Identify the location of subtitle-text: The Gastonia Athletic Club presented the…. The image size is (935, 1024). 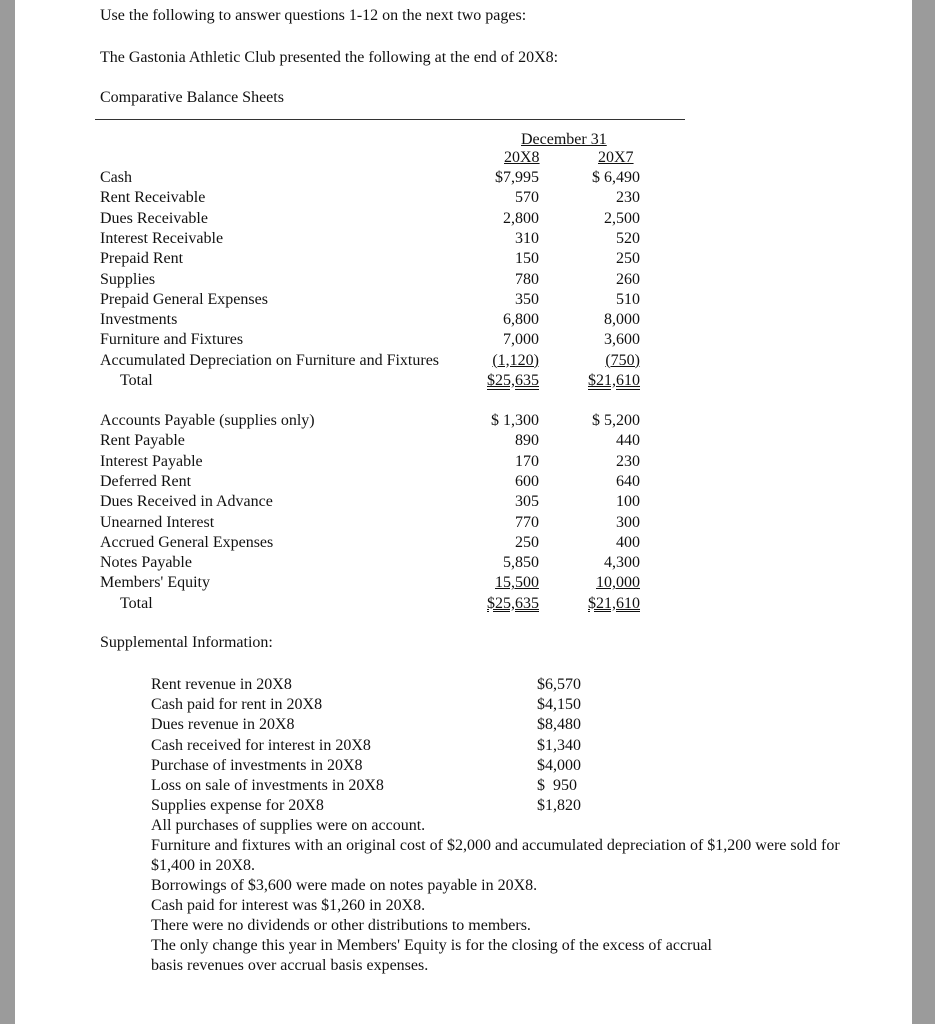
(329, 57).